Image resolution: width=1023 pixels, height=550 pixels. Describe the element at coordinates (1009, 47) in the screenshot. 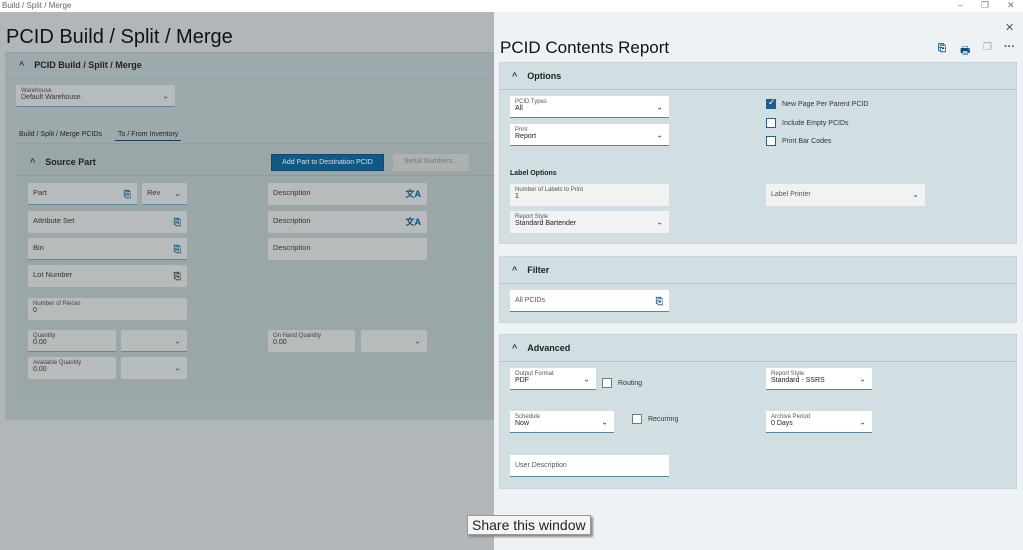

I see `more-options-icon: ···` at that location.